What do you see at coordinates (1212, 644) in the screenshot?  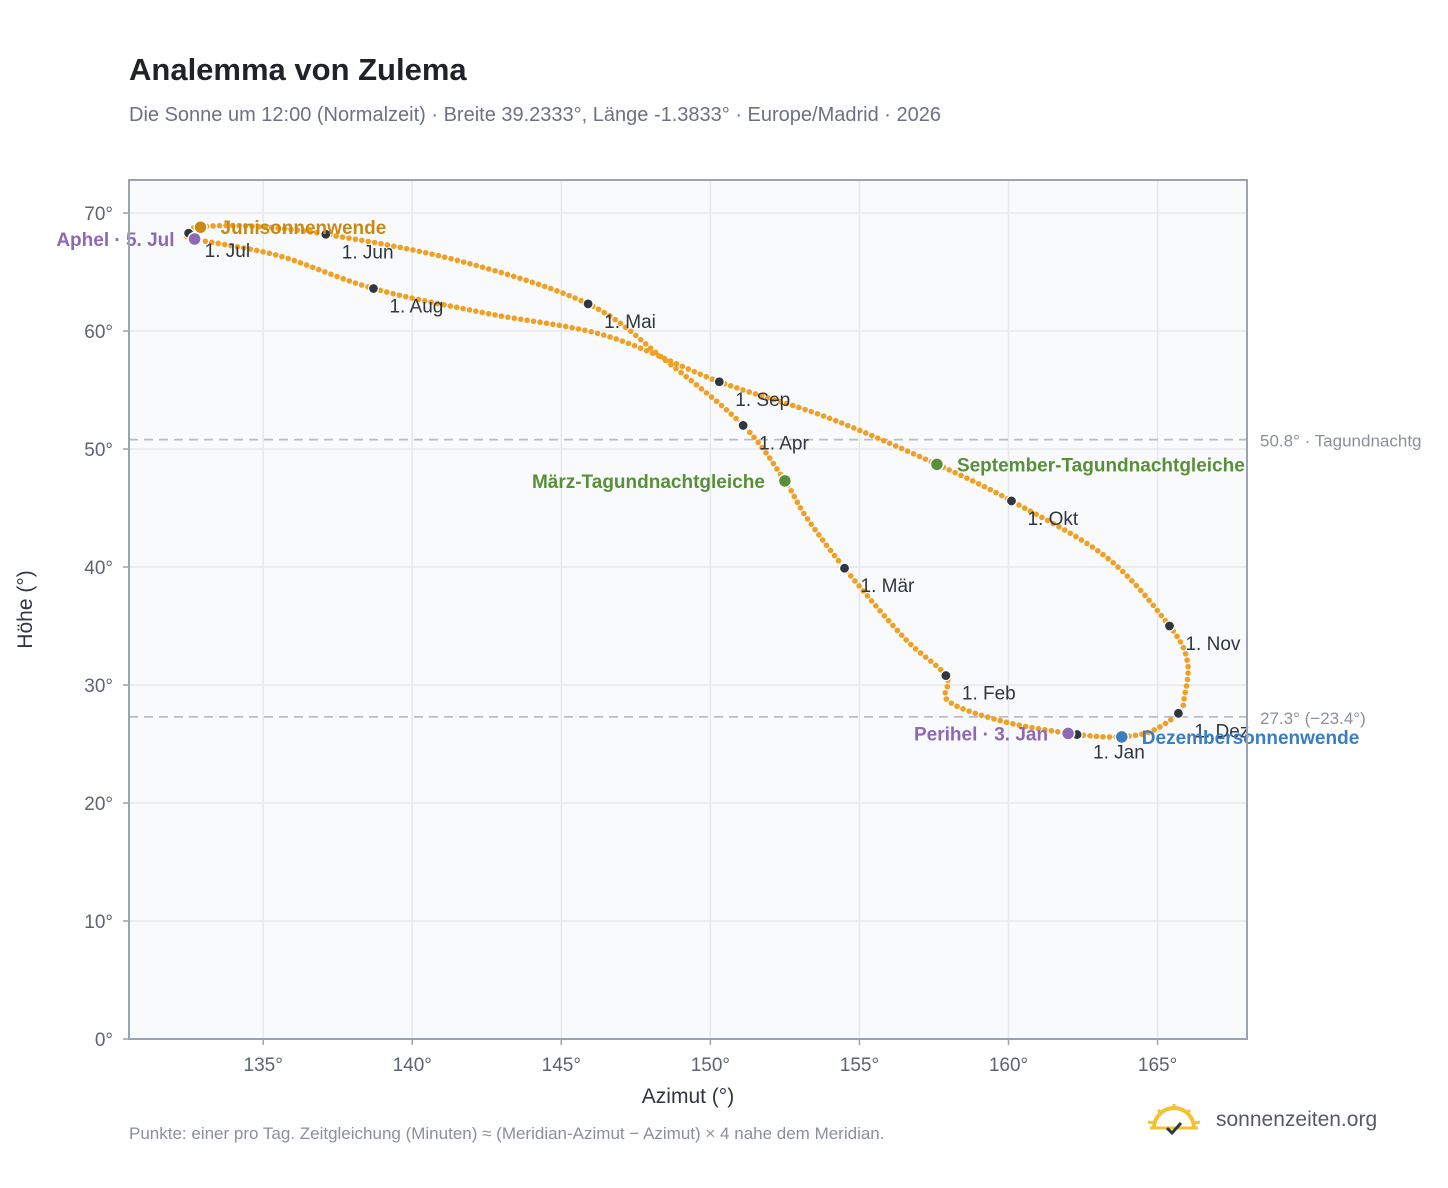 I see `month-marker-label: 1. Nov` at bounding box center [1212, 644].